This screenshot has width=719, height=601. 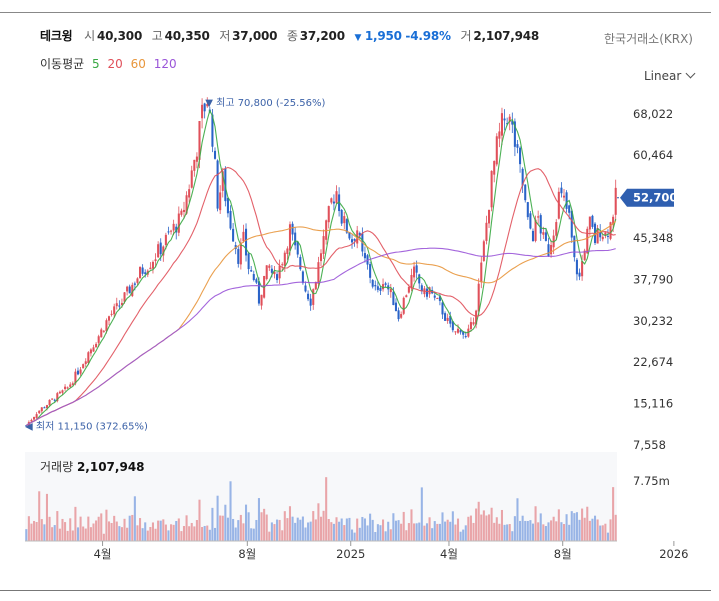 I want to click on y-tick-label: 37,790, so click(x=653, y=279).